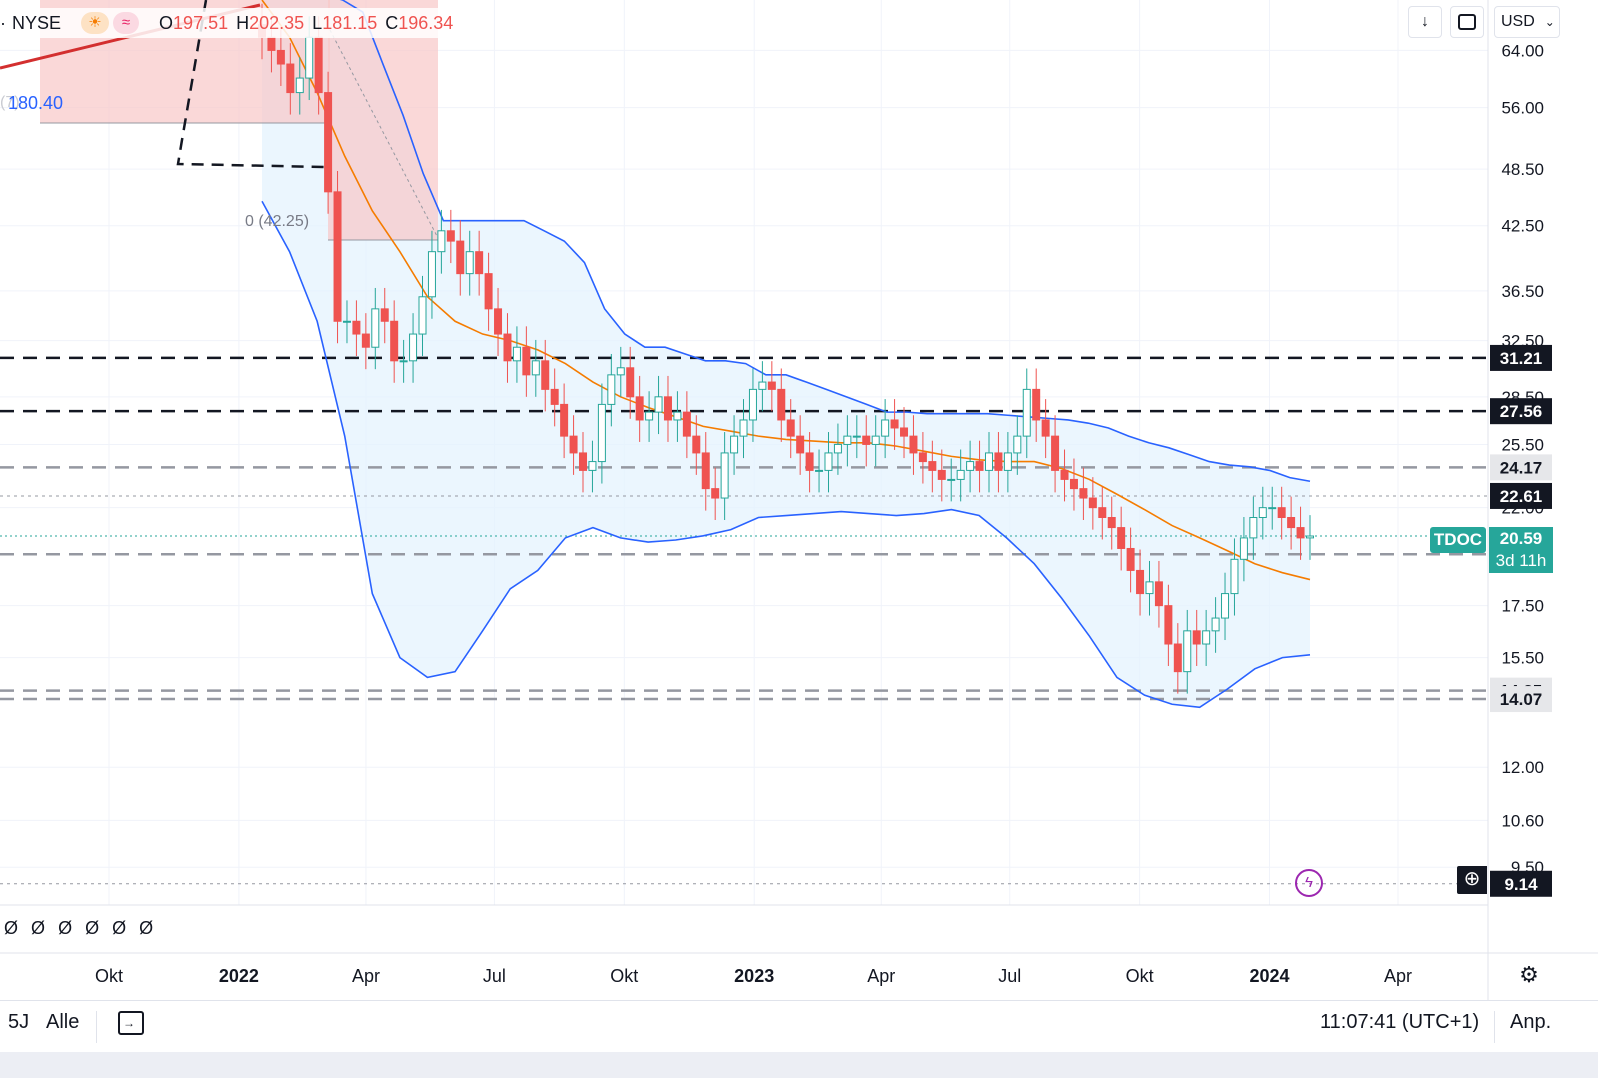 This screenshot has height=1078, width=1598. Describe the element at coordinates (383, 120) in the screenshot. I see `drawing-rectangle` at that location.